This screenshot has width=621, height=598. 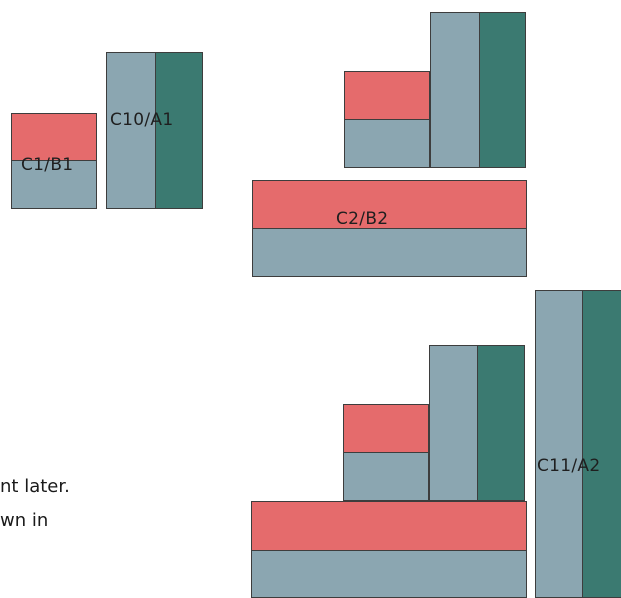 I want to click on c10-a1-gray-block, so click(x=131, y=130).